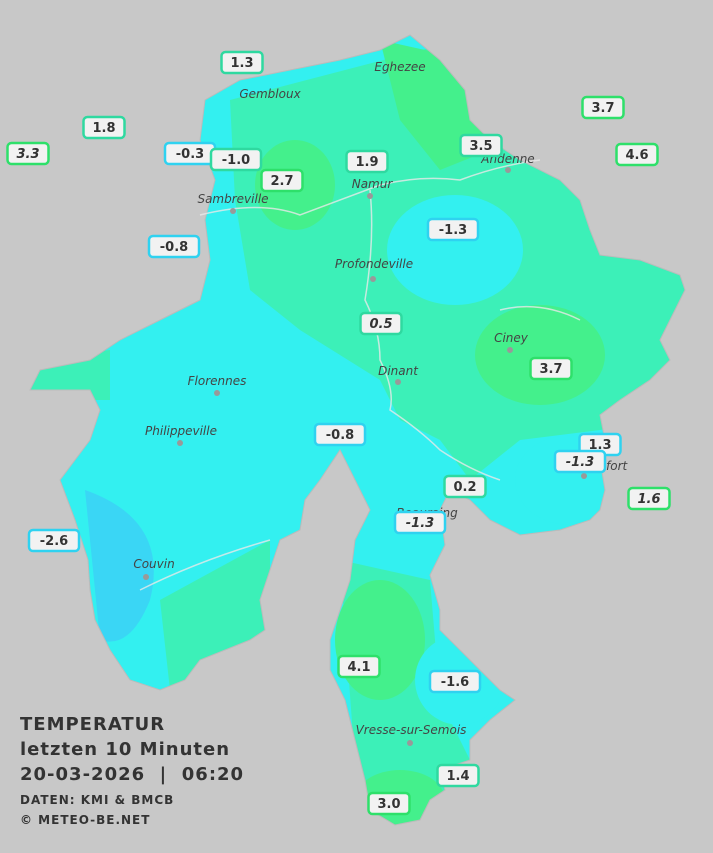 This screenshot has width=713, height=853. What do you see at coordinates (97, 800) in the screenshot?
I see `legend-source: DATEN: KMI & BMCB` at bounding box center [97, 800].